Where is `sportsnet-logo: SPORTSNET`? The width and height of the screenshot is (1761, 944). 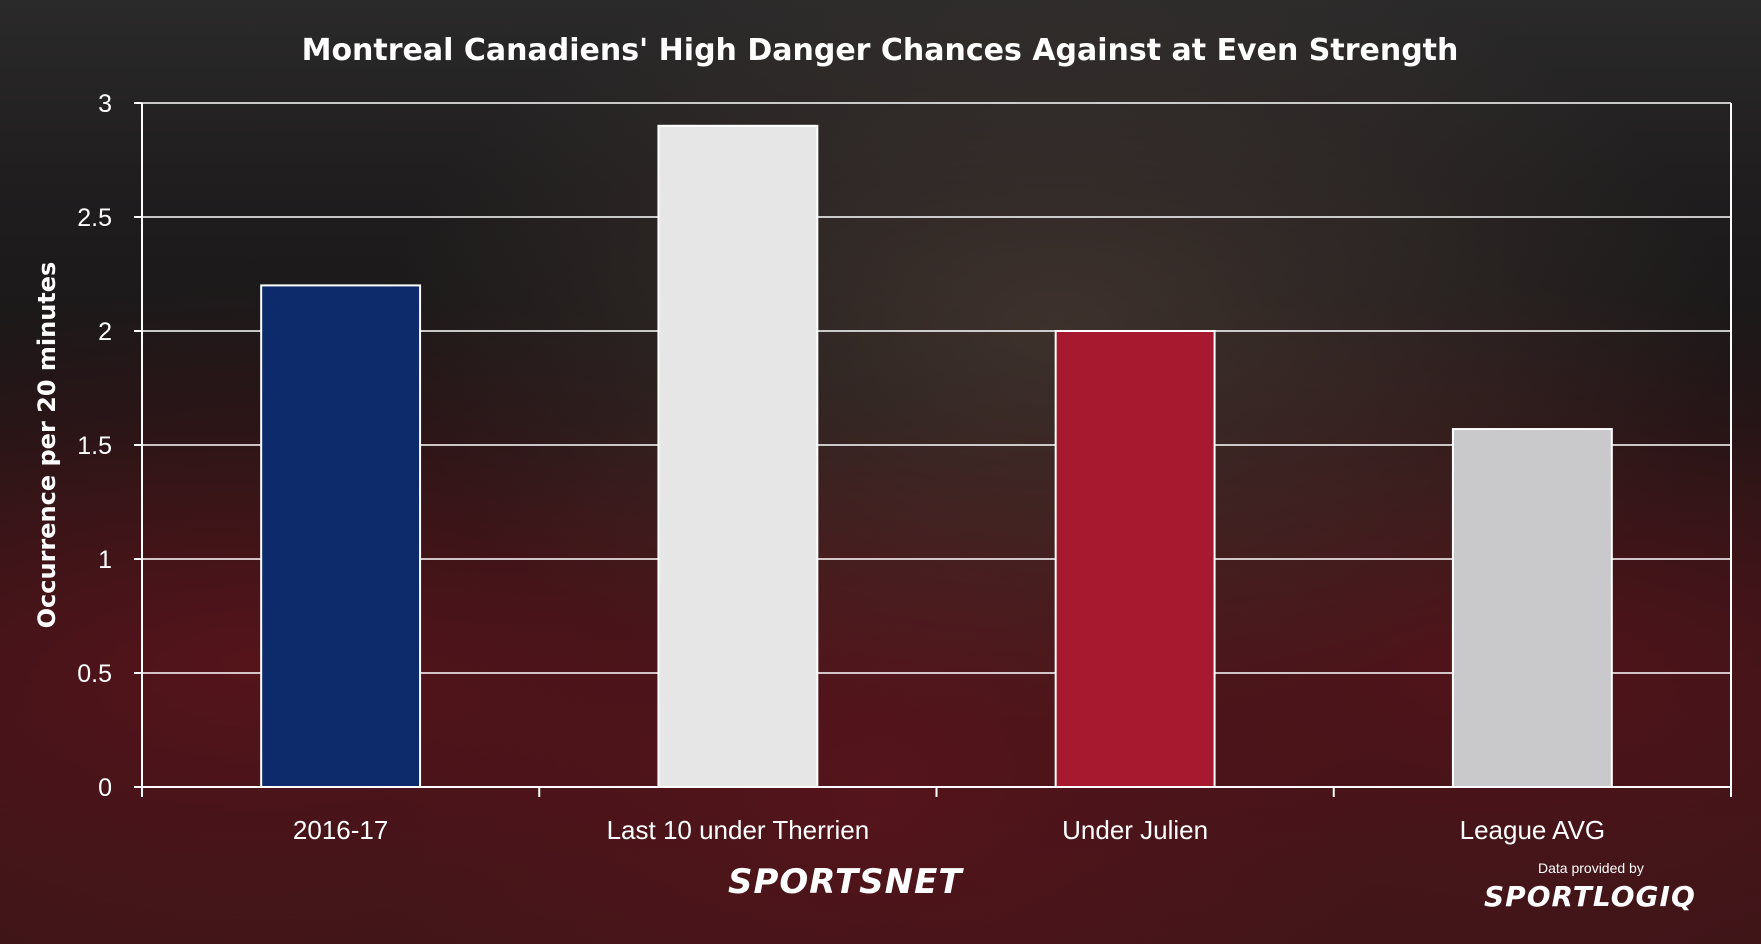 sportsnet-logo: SPORTSNET is located at coordinates (845, 882).